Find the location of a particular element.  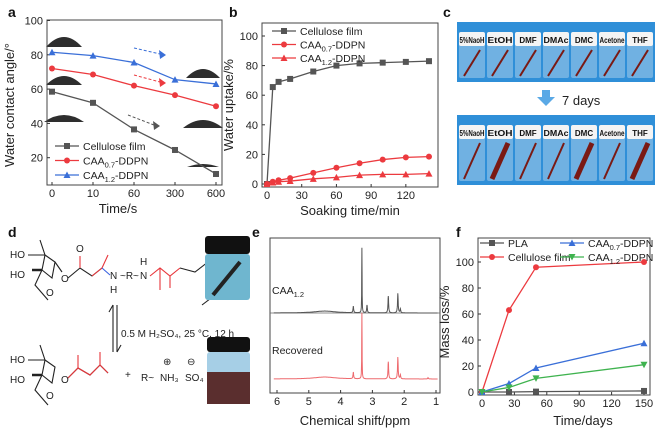

legend-label: CAA1.2-DDPN is located at coordinates (115, 177).